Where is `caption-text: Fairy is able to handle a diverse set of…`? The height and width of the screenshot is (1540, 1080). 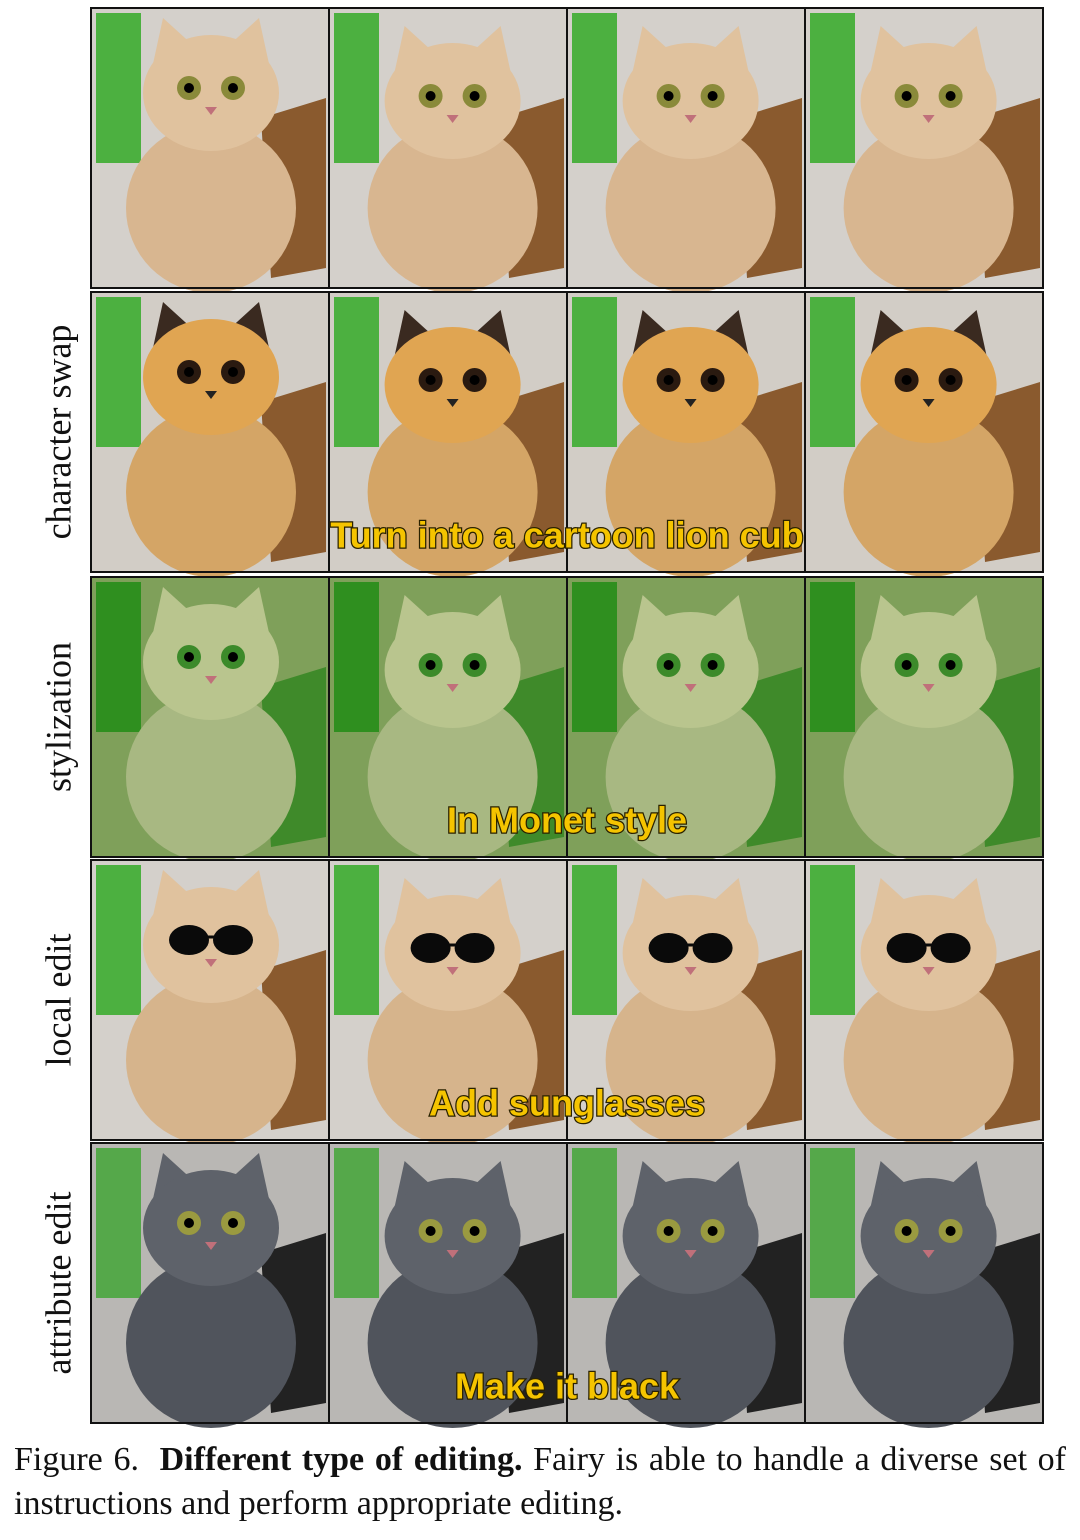 caption-text: Fairy is able to handle a diverse set of… is located at coordinates (540, 1481).